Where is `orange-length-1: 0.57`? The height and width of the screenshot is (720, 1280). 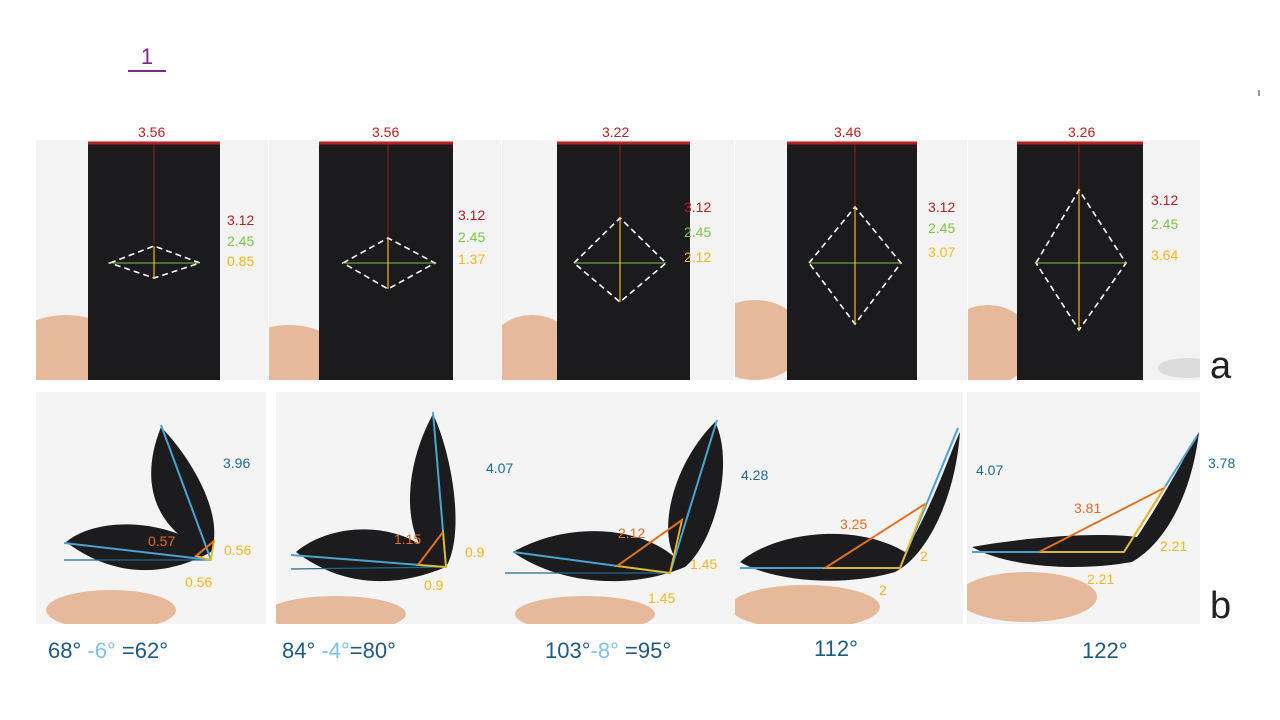
orange-length-1: 0.57 is located at coordinates (162, 541).